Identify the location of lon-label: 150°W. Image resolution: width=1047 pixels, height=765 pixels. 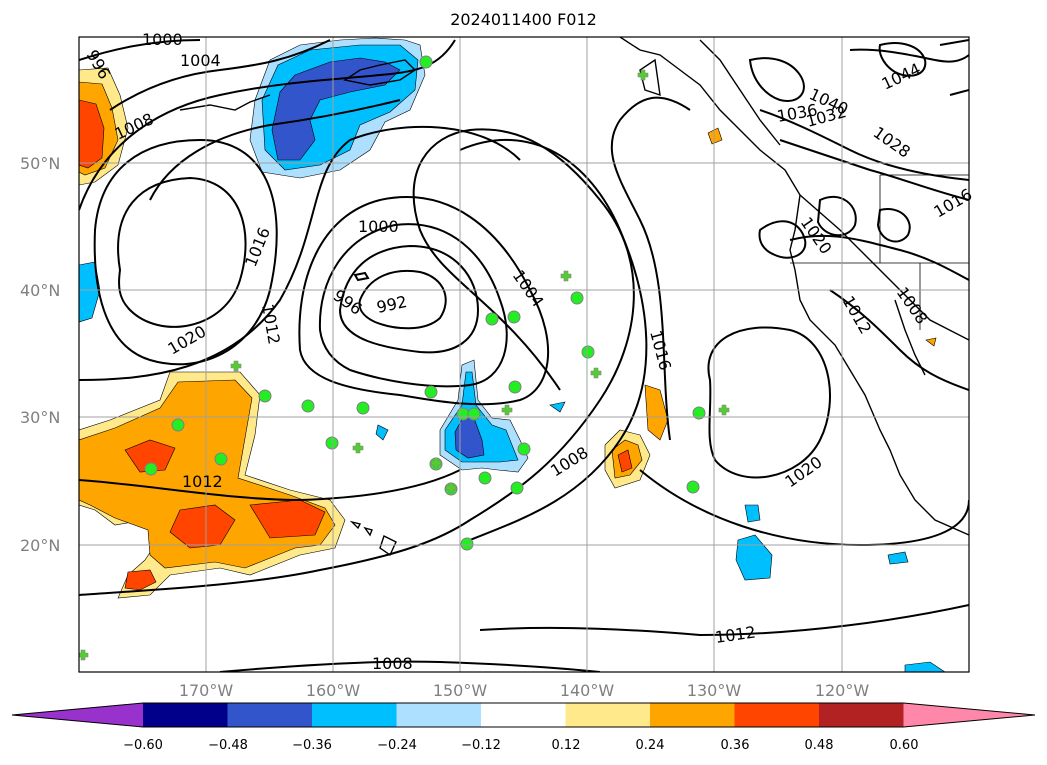
(460, 690).